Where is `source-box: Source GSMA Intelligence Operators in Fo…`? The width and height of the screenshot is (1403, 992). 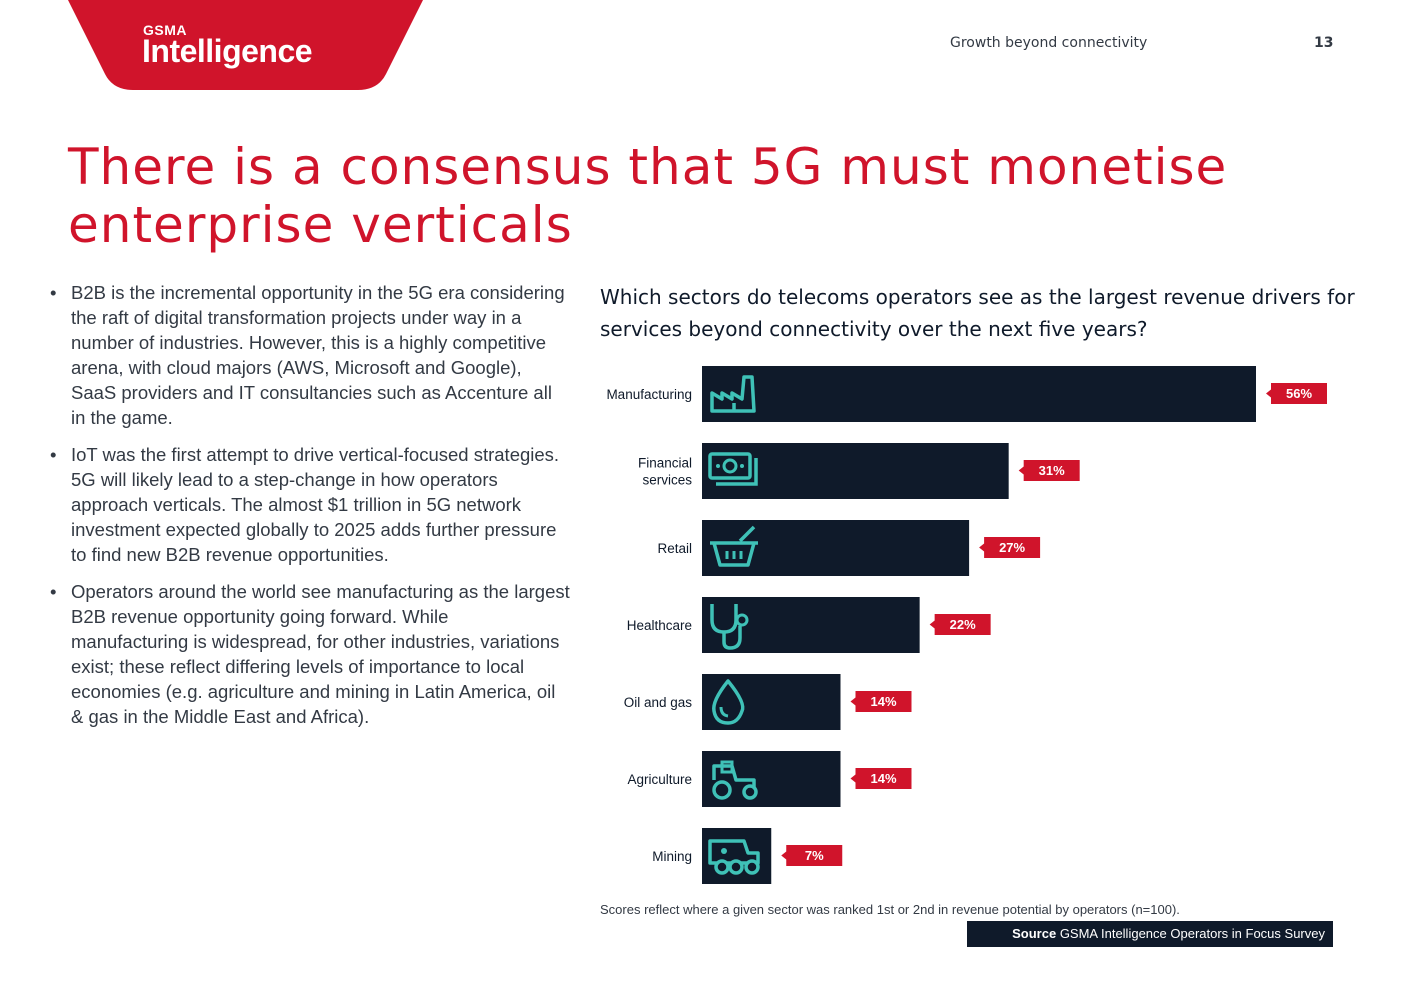 source-box: Source GSMA Intelligence Operators in Fo… is located at coordinates (1150, 934).